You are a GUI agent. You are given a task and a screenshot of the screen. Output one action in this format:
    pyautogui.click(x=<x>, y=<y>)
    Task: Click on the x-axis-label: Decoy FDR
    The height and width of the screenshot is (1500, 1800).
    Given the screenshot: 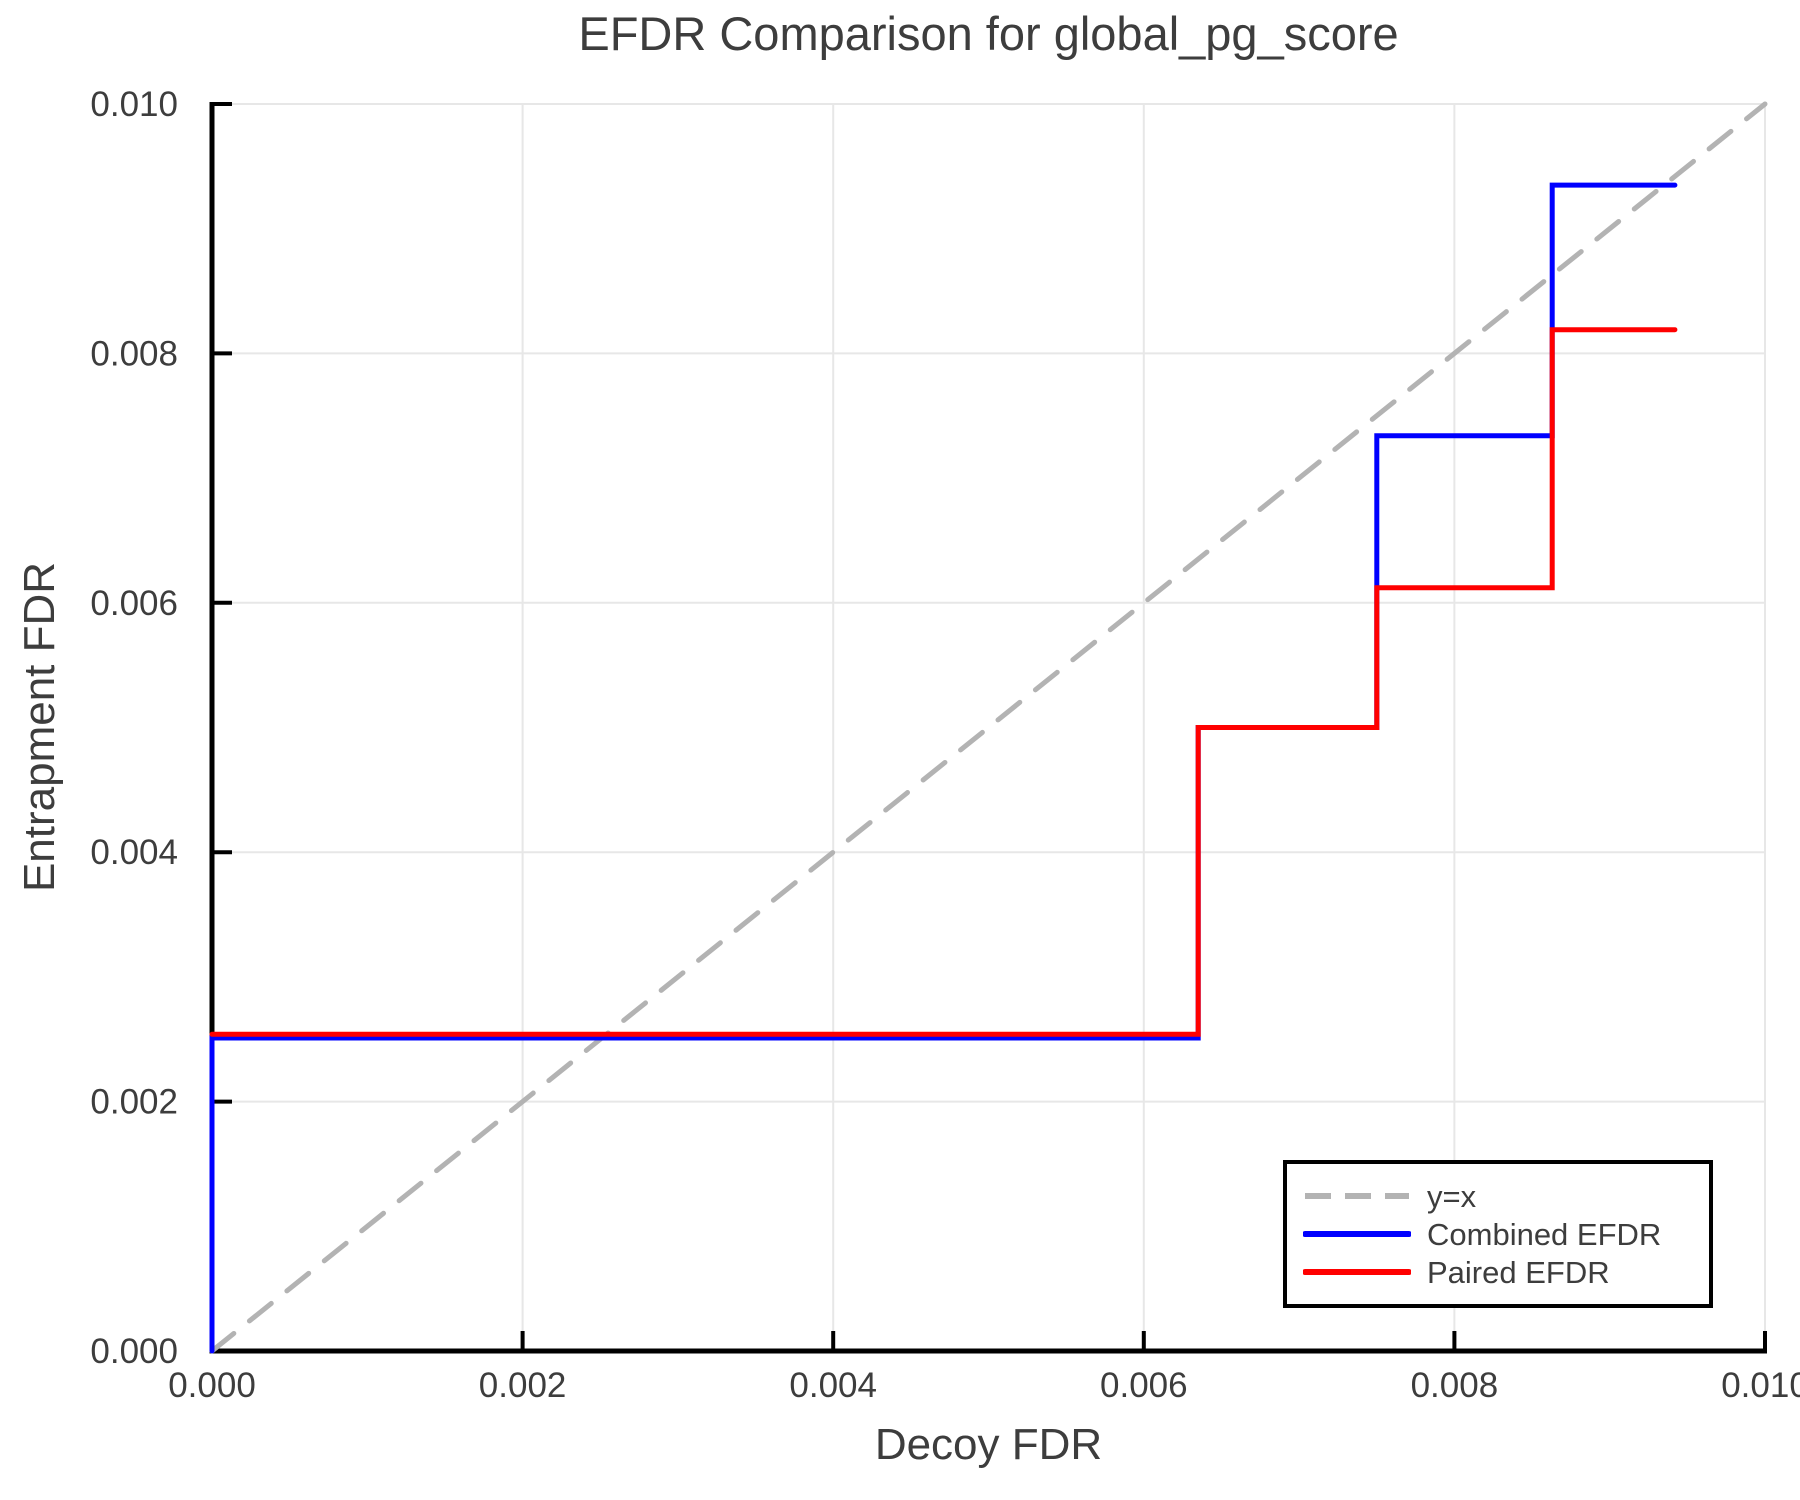 What is the action you would take?
    pyautogui.click(x=988, y=1444)
    